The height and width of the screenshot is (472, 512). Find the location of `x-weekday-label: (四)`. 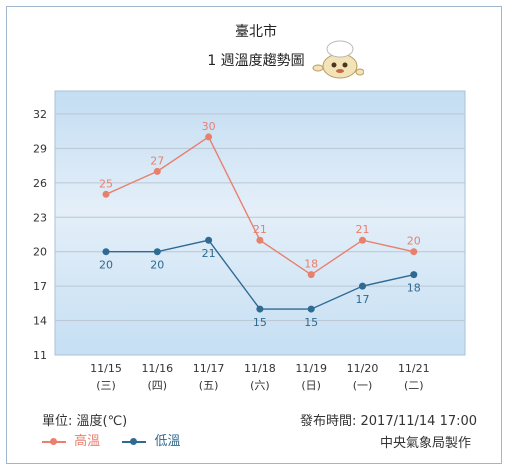

x-weekday-label: (四) is located at coordinates (158, 385).